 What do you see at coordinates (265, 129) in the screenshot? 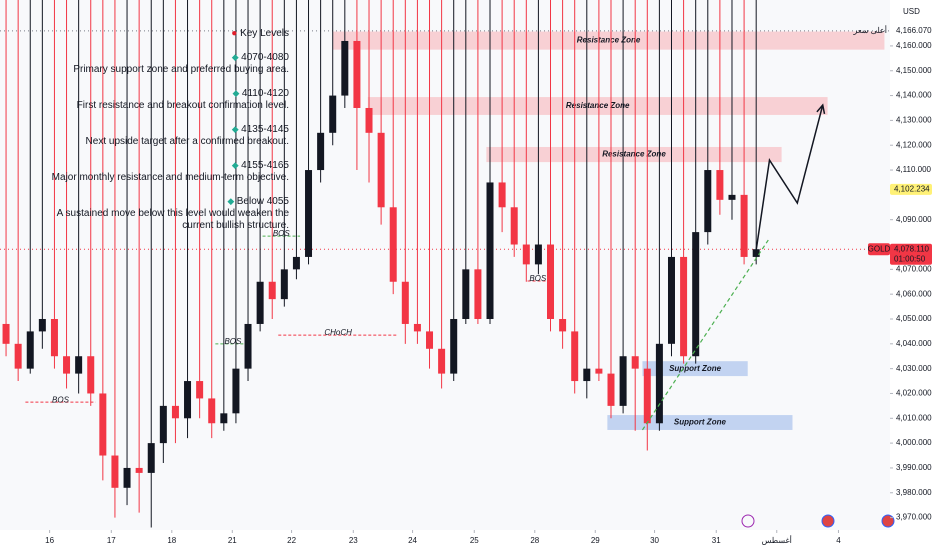
I see `key-level-range: 4135-4145` at bounding box center [265, 129].